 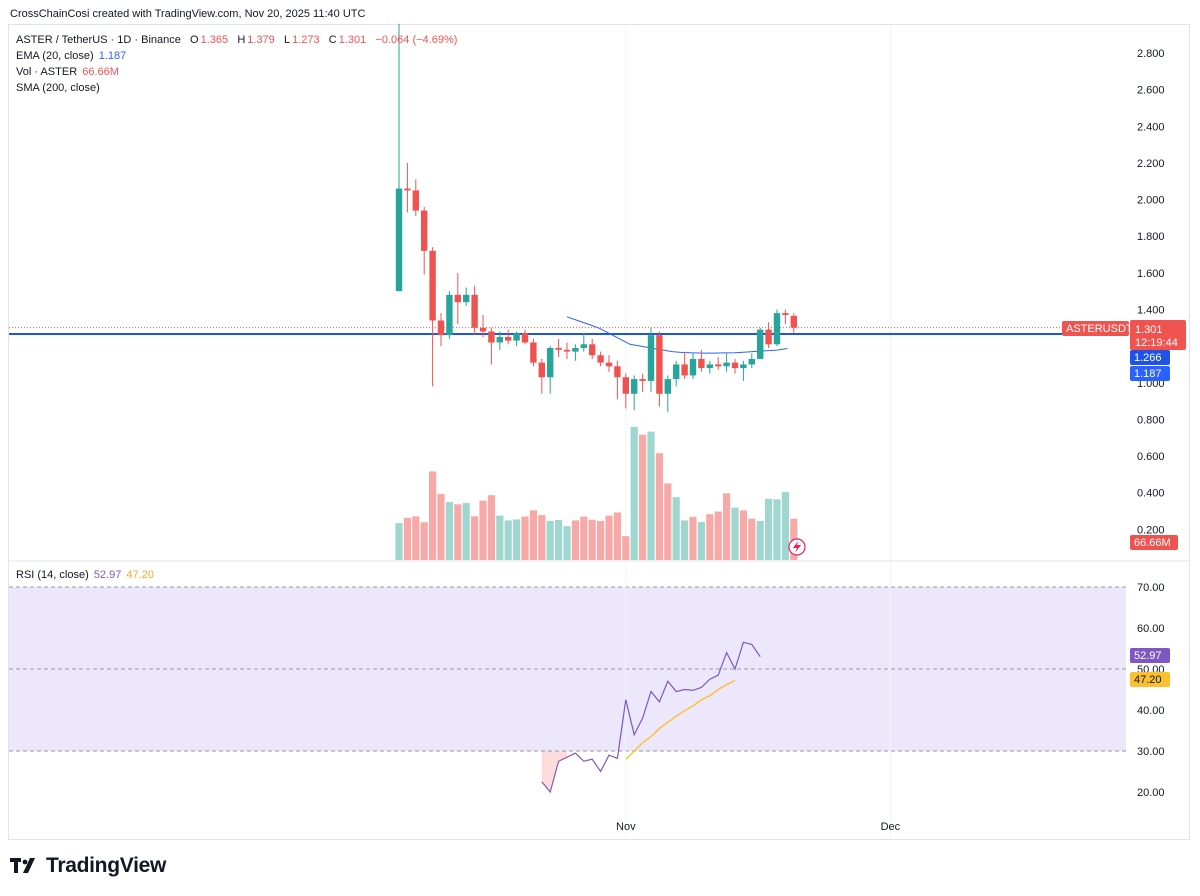 What do you see at coordinates (1151, 201) in the screenshot?
I see `price-tick-2.000: 2.000` at bounding box center [1151, 201].